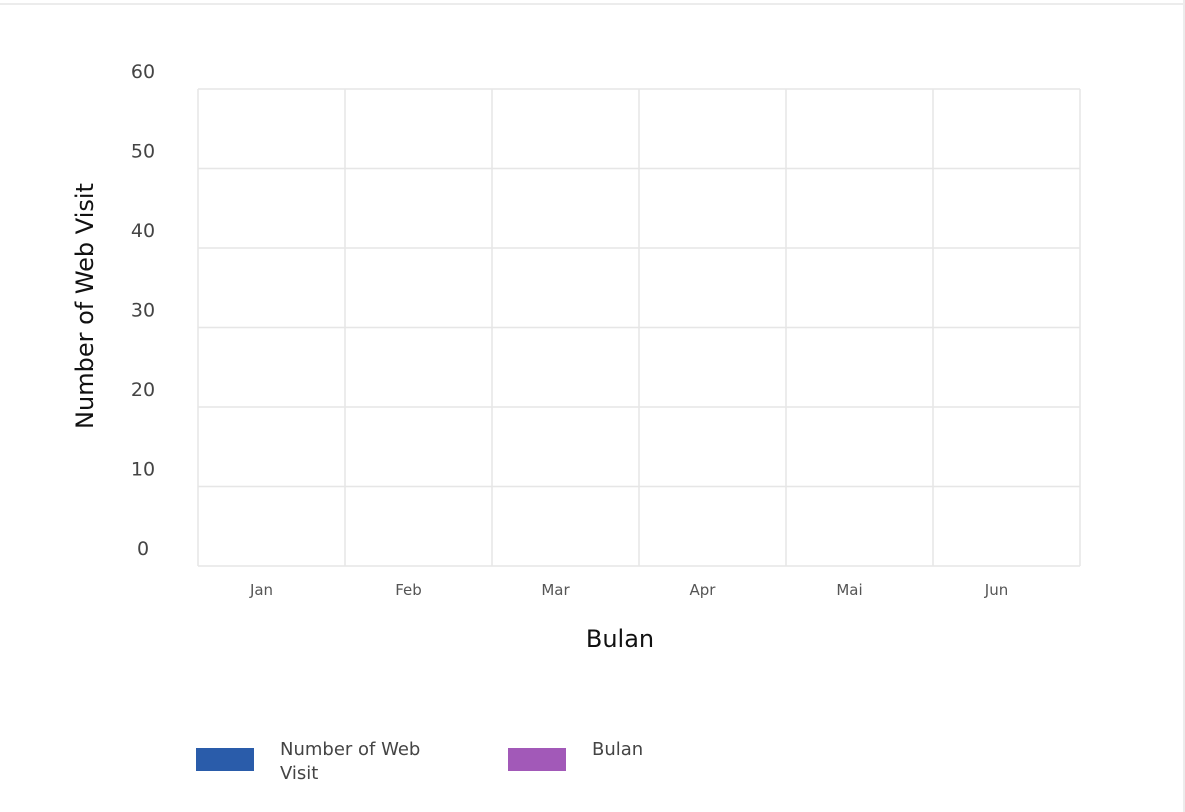  I want to click on y-tick-label: 0, so click(143, 549).